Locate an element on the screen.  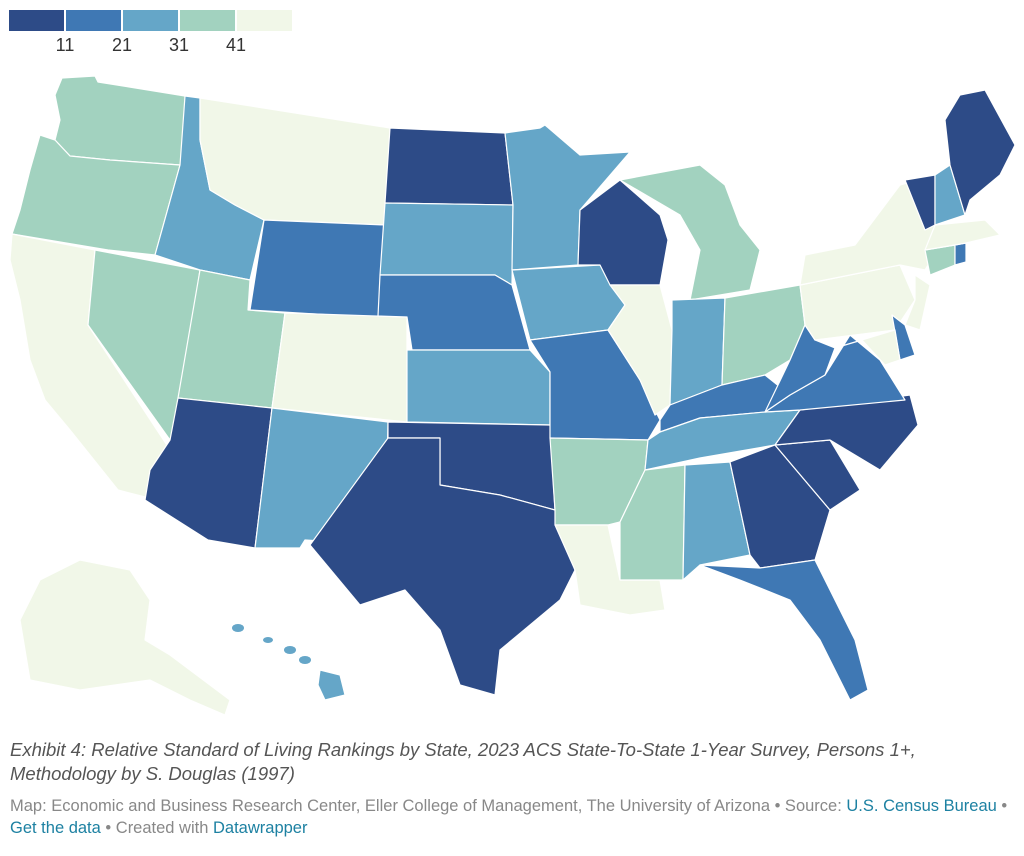
state-la is located at coordinates (610, 570).